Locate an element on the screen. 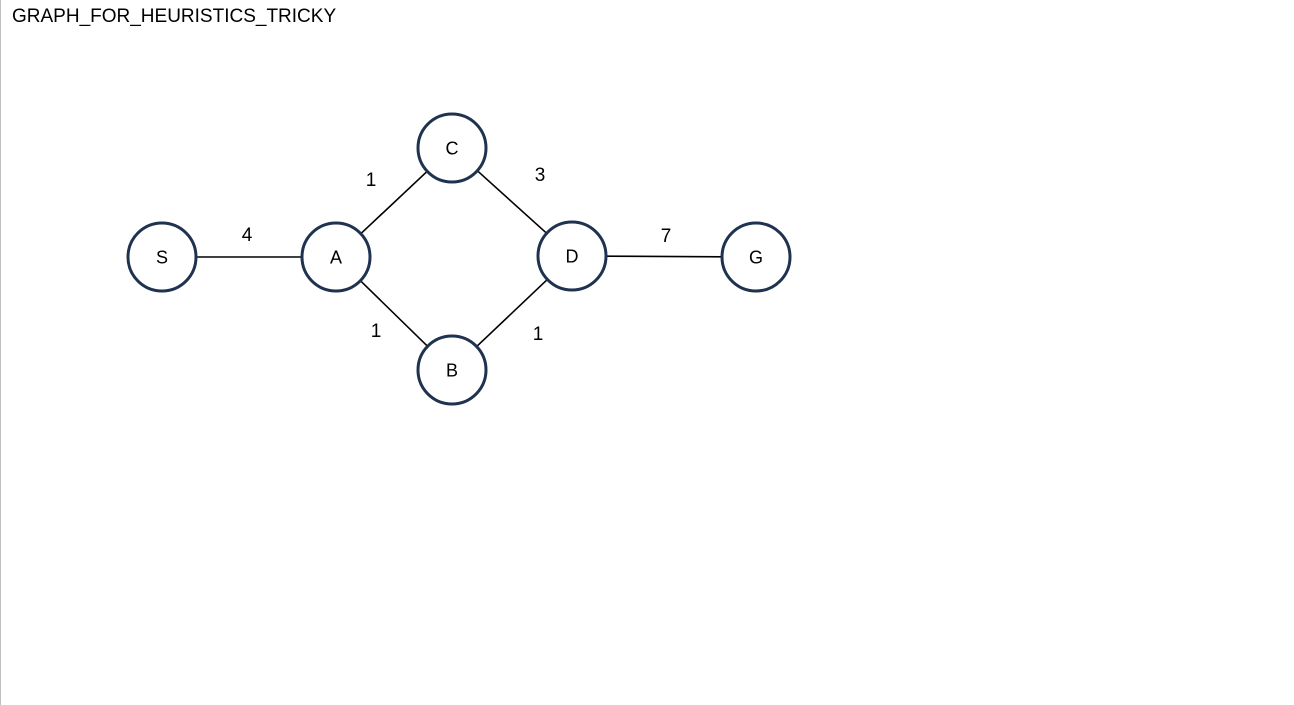 The height and width of the screenshot is (705, 1294). node-label-s: S is located at coordinates (162, 258).